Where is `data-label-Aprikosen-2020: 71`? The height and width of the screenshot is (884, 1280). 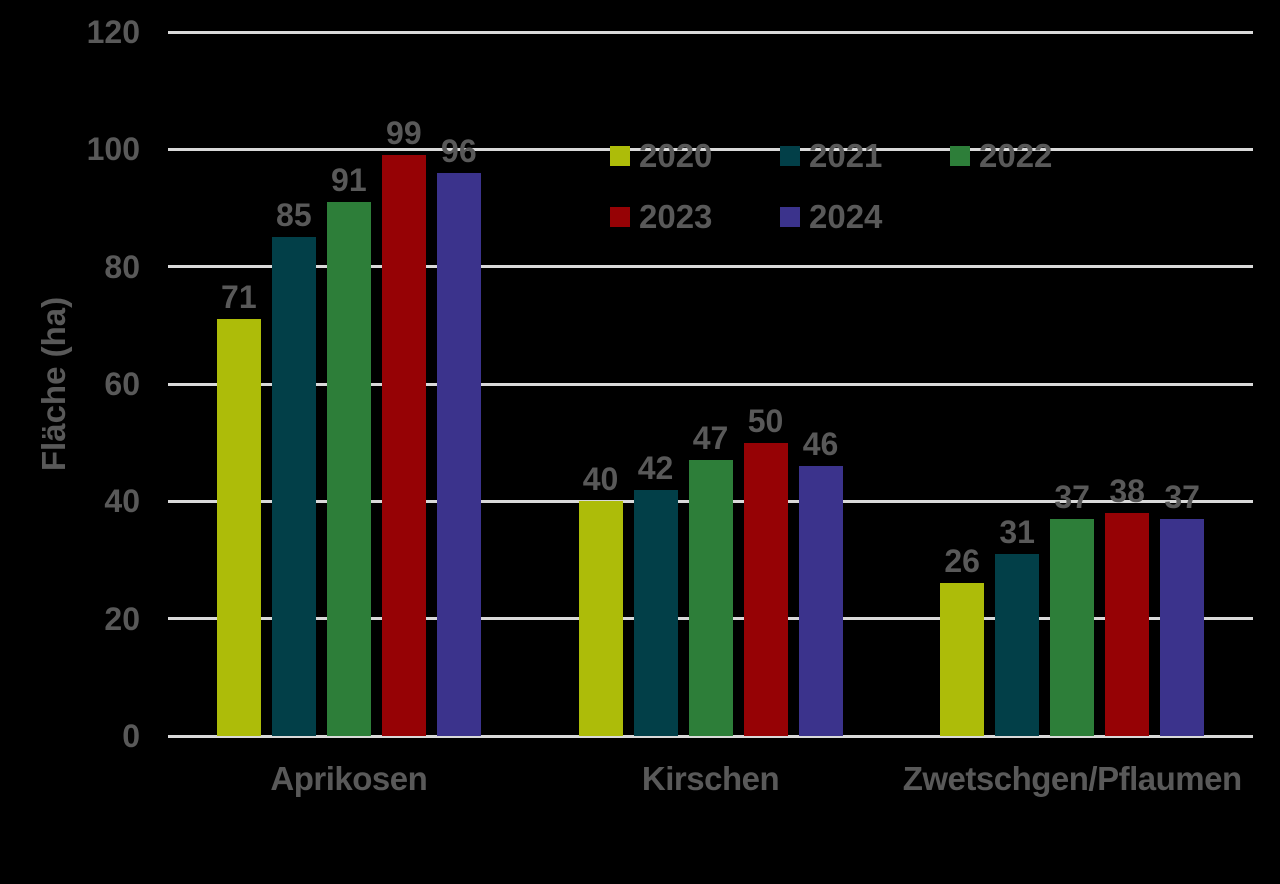
data-label-Aprikosen-2020: 71 is located at coordinates (239, 297).